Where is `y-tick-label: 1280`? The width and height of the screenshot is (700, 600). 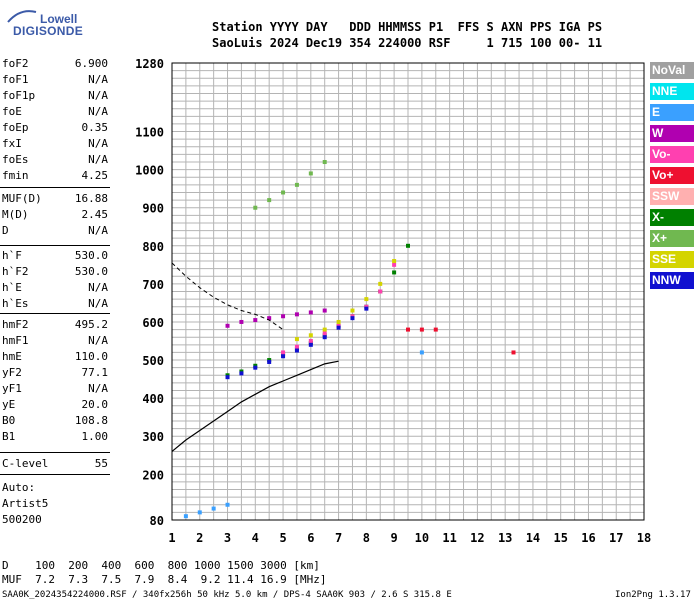 y-tick-label: 1280 is located at coordinates (149, 64).